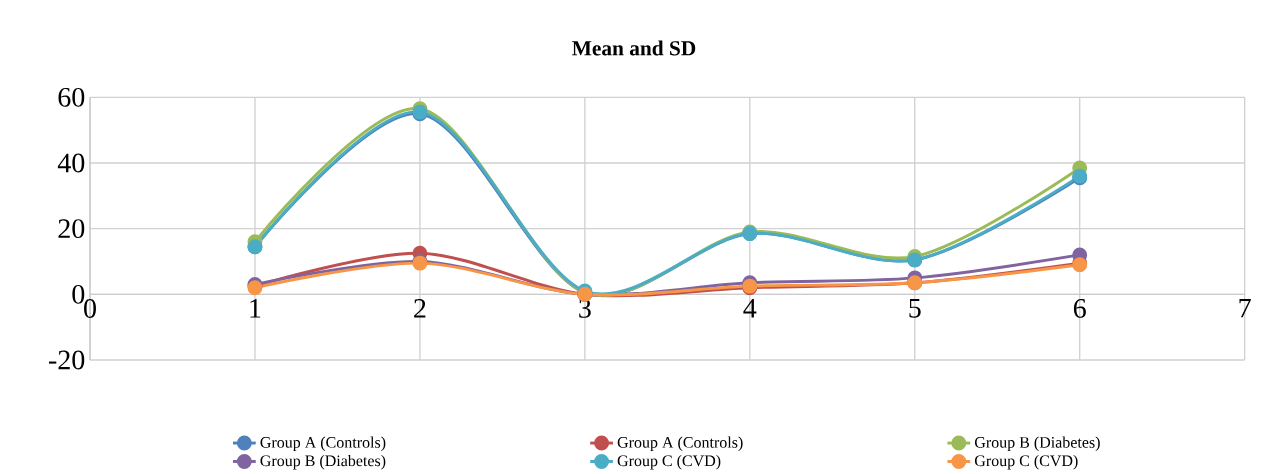 The width and height of the screenshot is (1268, 474). I want to click on x-tick-label: 1, so click(255, 308).